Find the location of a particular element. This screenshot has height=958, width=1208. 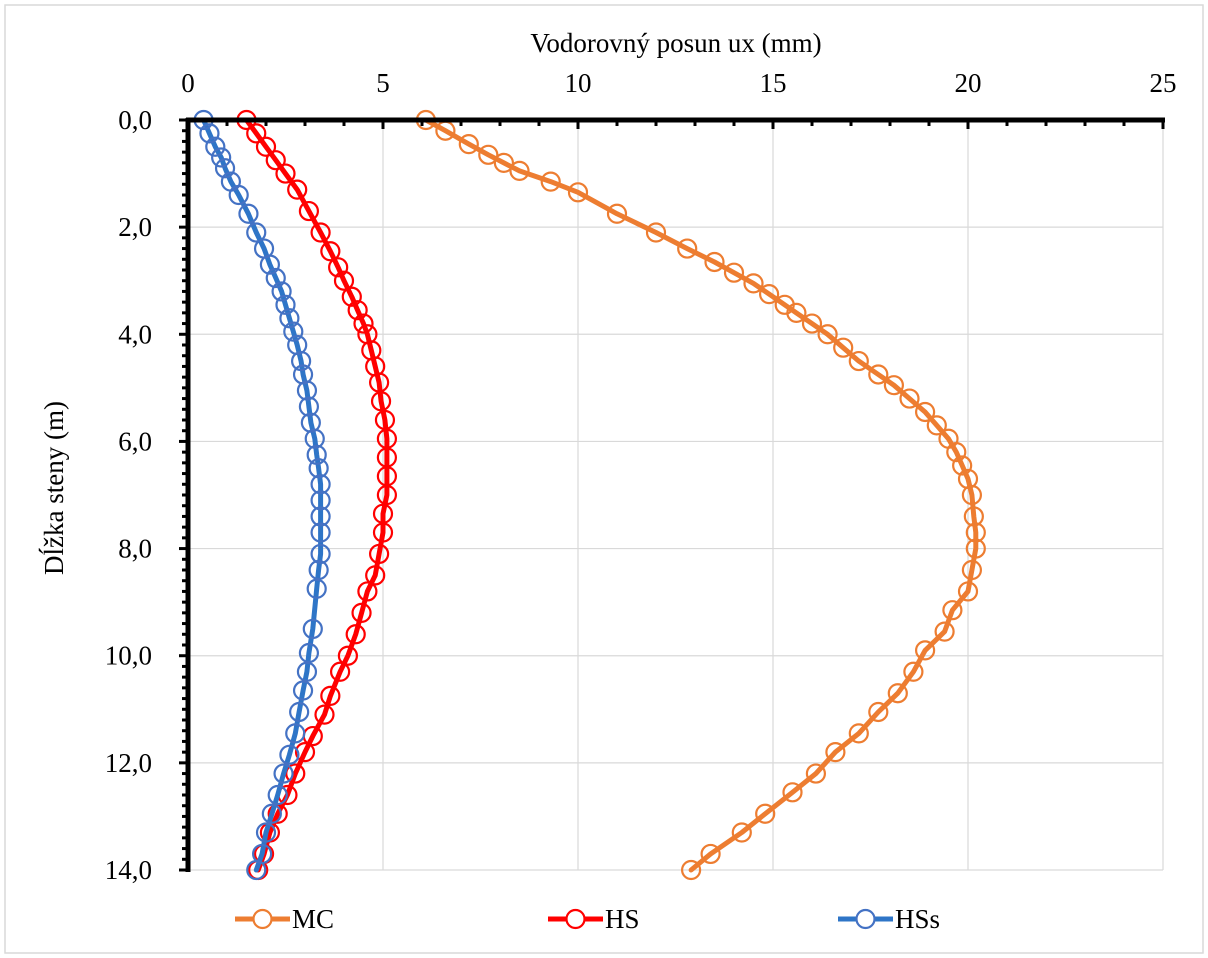

legend-item-hs: HS is located at coordinates (594, 919).